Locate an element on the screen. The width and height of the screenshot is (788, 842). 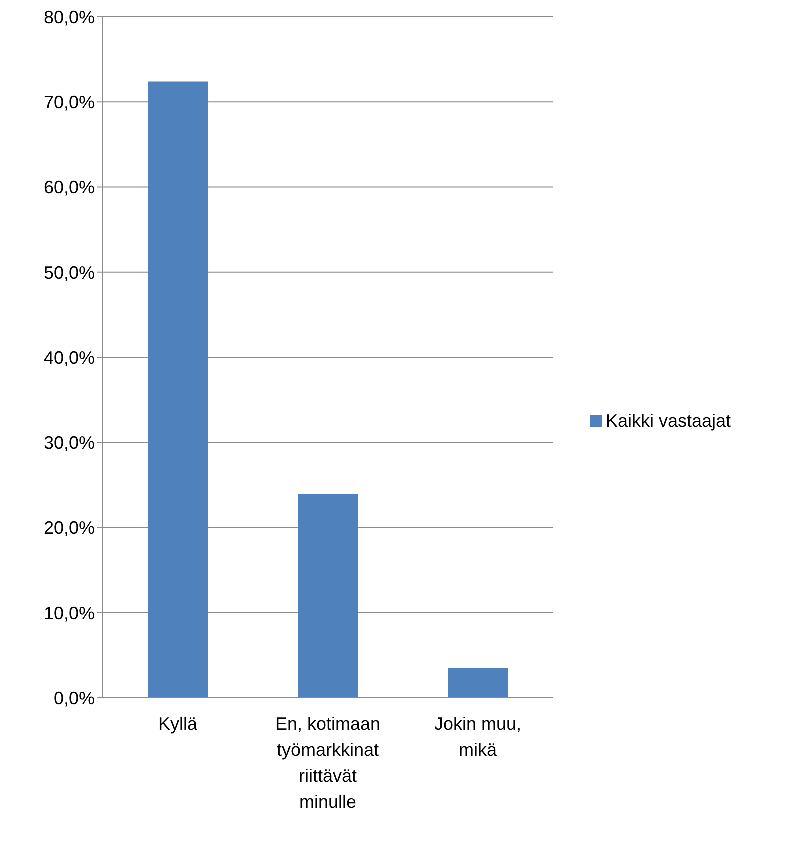
x-tick-label: En, kotimaan työmarkkinat riittävät minulle is located at coordinates (328, 763).